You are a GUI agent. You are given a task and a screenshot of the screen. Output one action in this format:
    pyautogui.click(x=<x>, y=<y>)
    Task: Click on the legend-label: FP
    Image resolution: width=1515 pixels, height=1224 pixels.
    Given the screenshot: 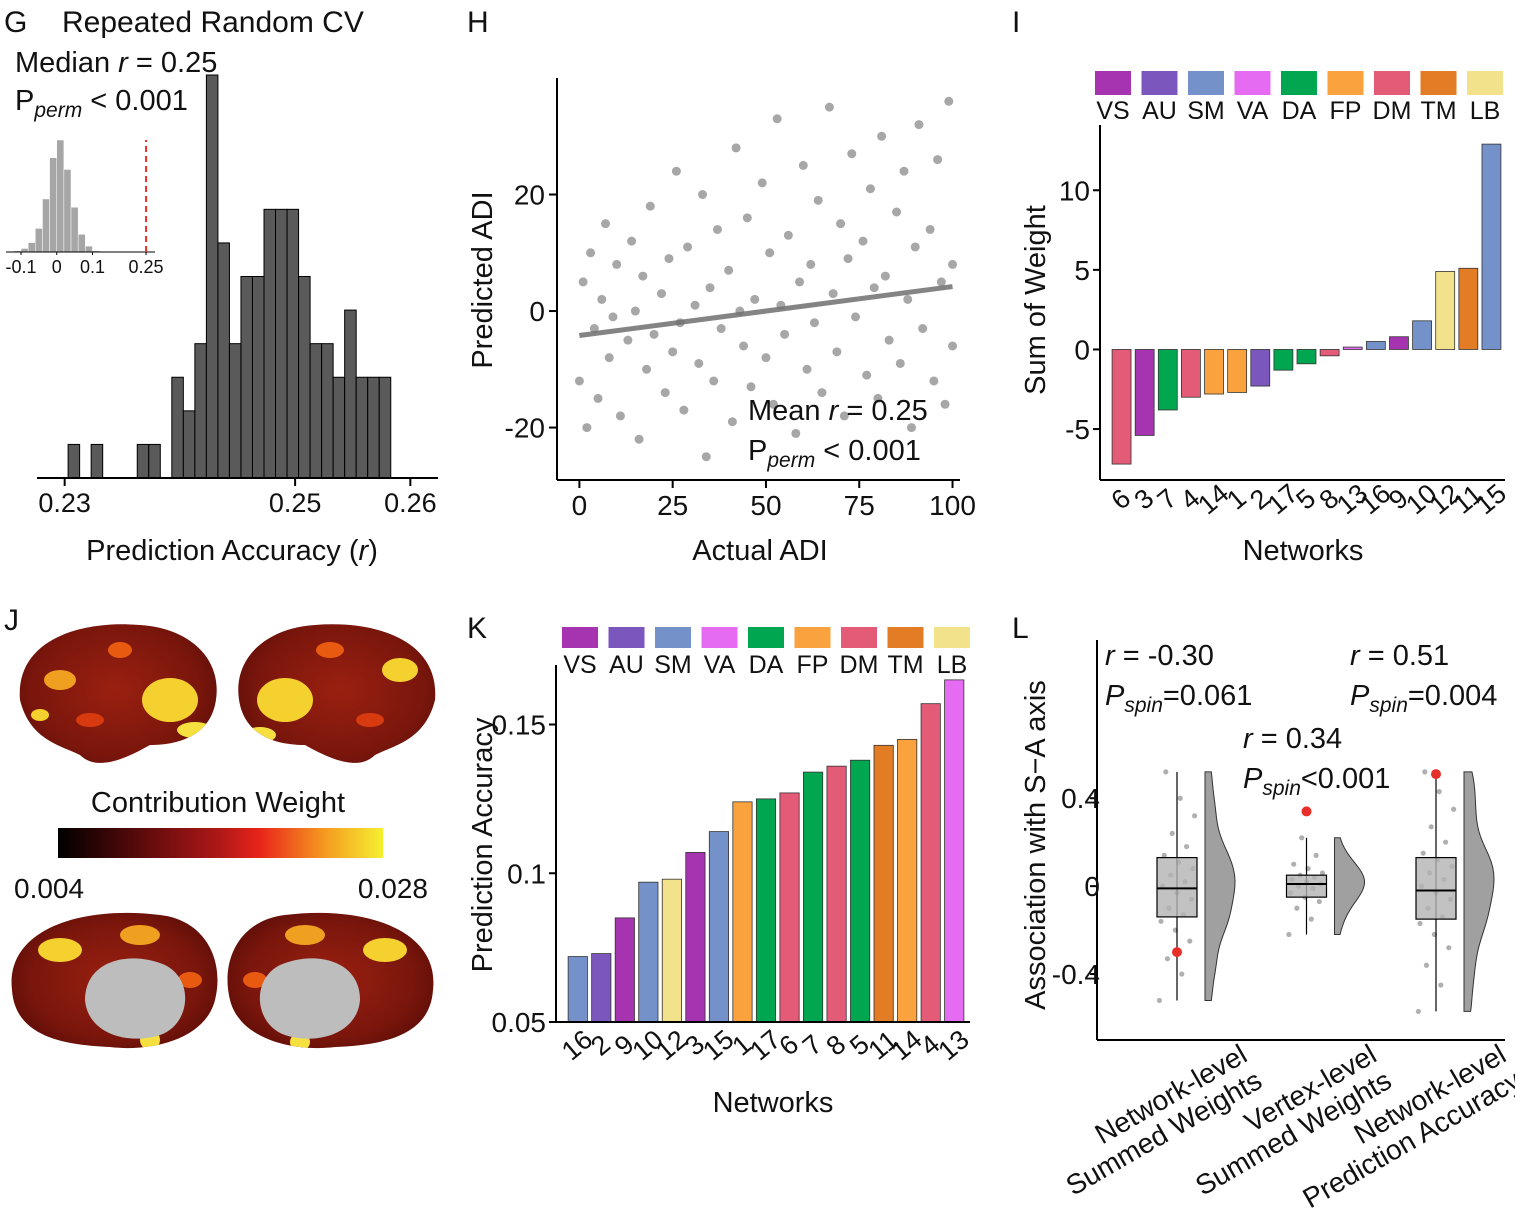 What is the action you would take?
    pyautogui.click(x=1346, y=111)
    